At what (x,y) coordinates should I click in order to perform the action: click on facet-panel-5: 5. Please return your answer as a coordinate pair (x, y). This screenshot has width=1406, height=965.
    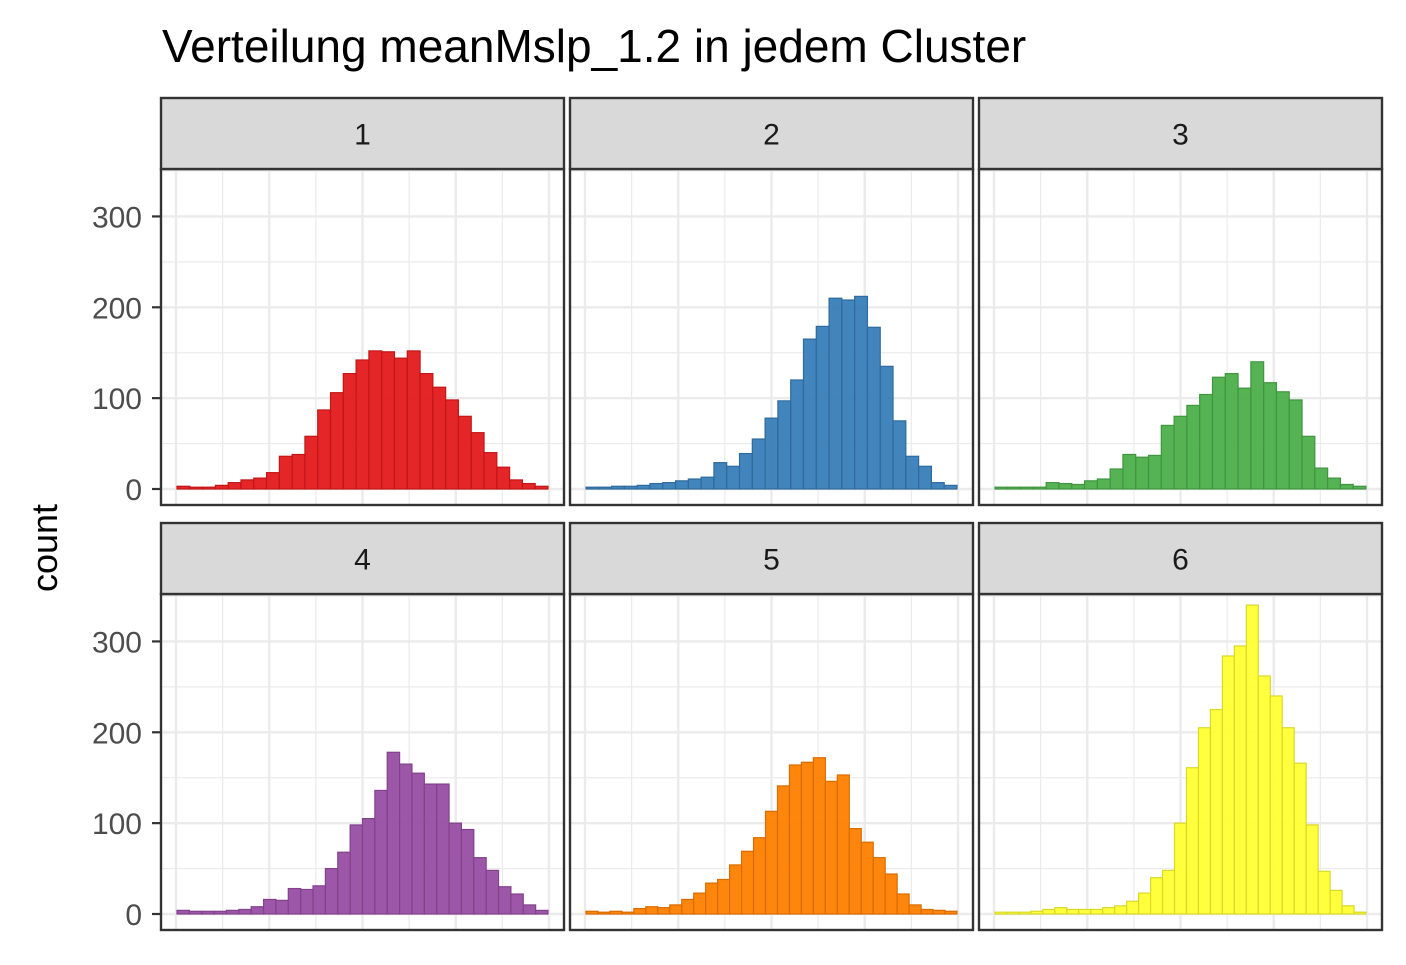
    Looking at the image, I should click on (771, 726).